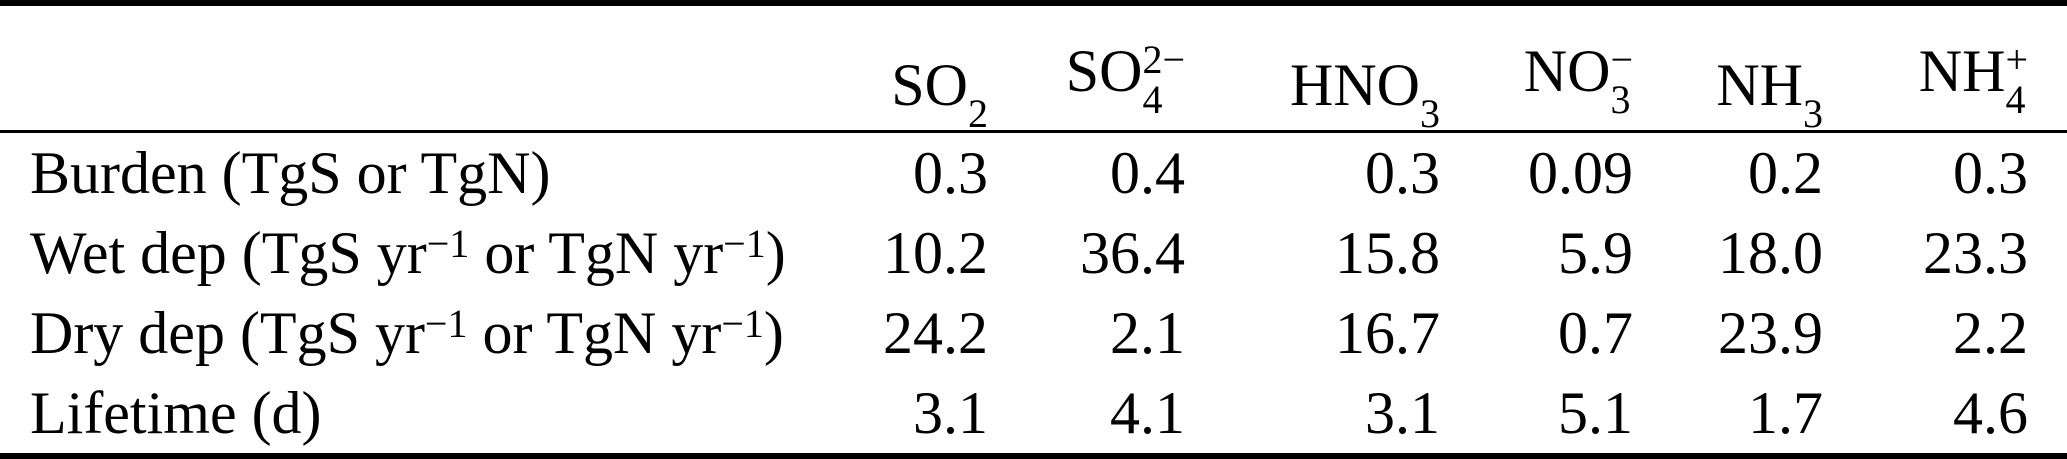  What do you see at coordinates (935, 332) in the screenshot?
I see `table-cell: 24.2` at bounding box center [935, 332].